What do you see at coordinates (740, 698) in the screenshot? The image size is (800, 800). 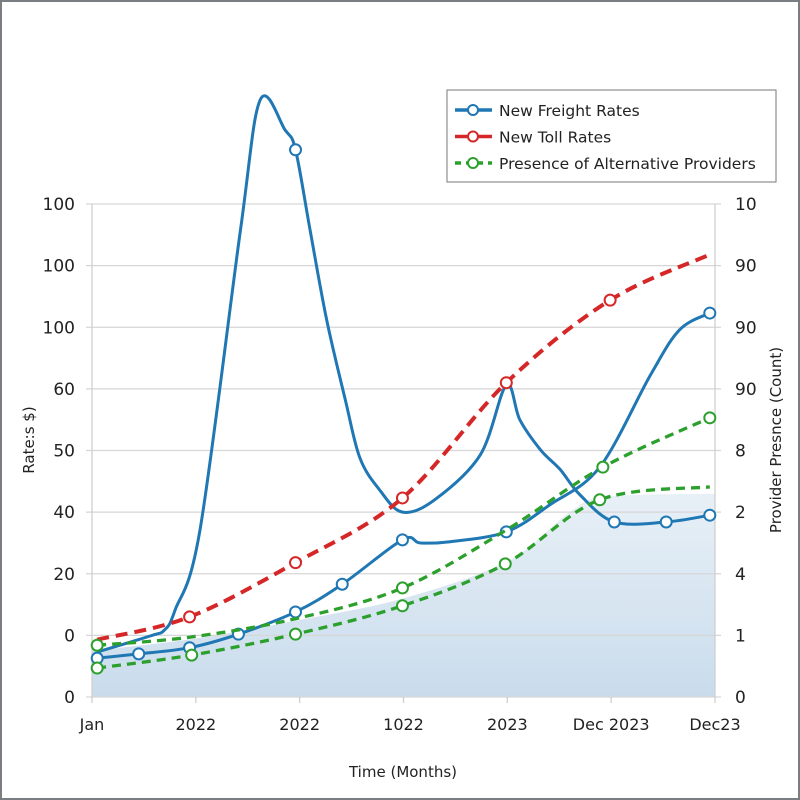 I see `y2-tick-label: 0` at bounding box center [740, 698].